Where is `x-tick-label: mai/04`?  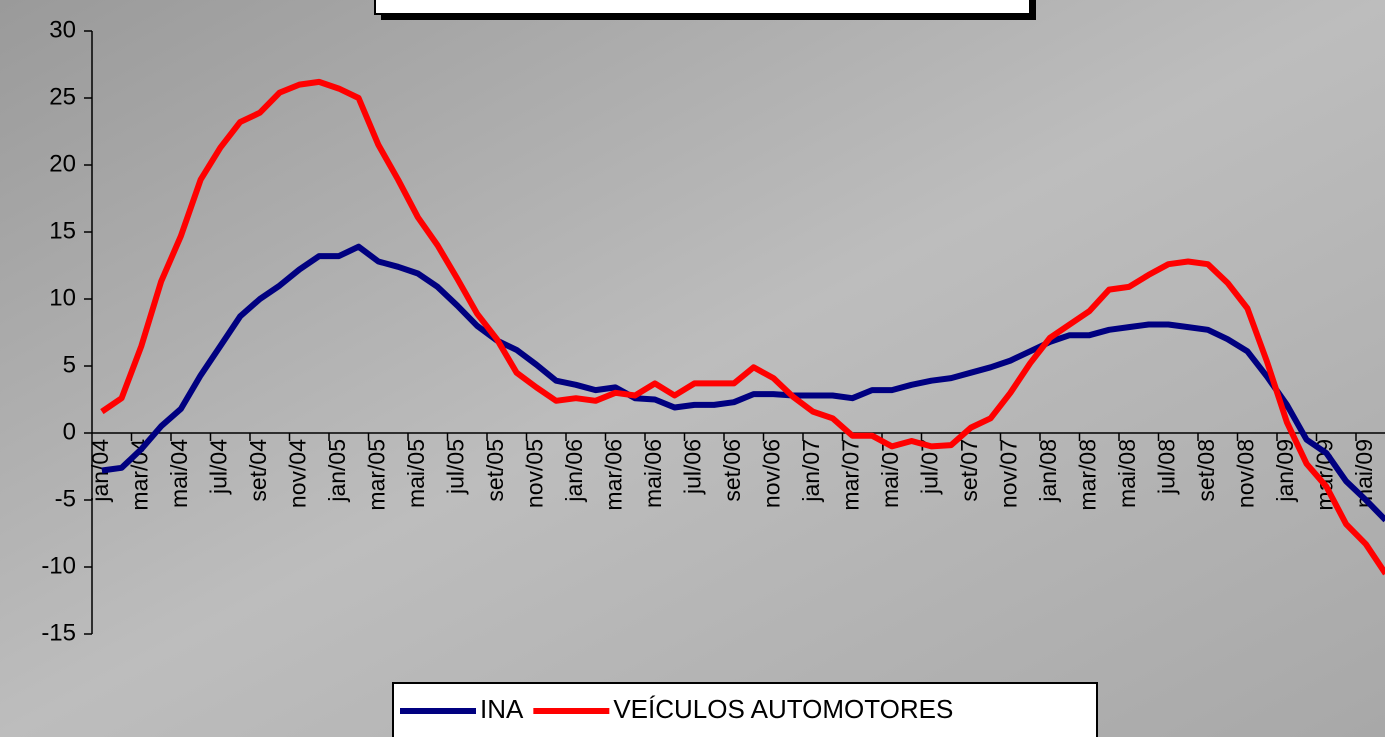
x-tick-label: mai/04 is located at coordinates (179, 473).